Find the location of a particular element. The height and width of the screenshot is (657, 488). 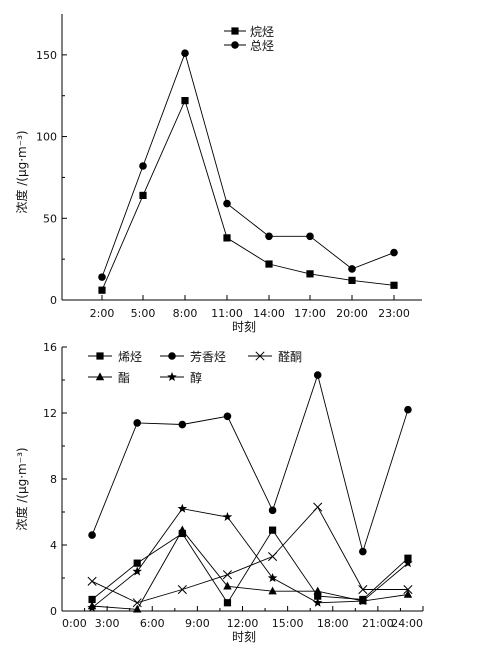

chart-2-legend: 烯烃 芳香烃 醛酮酯 醇 is located at coordinates (195, 367).